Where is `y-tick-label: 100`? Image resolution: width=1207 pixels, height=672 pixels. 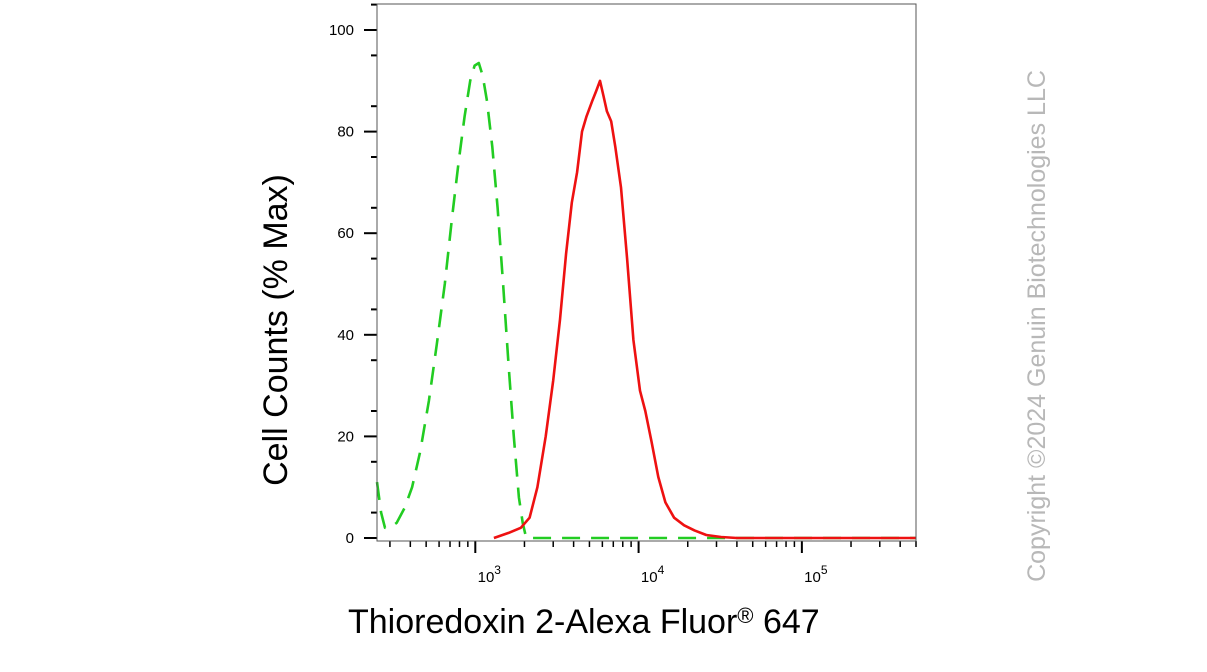 y-tick-label: 100 is located at coordinates (341, 30).